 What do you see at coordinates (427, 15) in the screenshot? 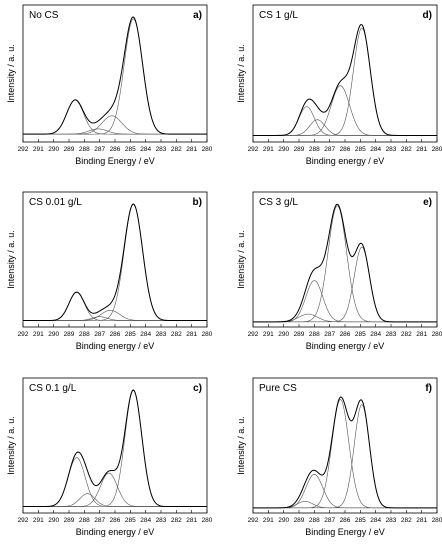
I see `panel-label: d)` at bounding box center [427, 15].